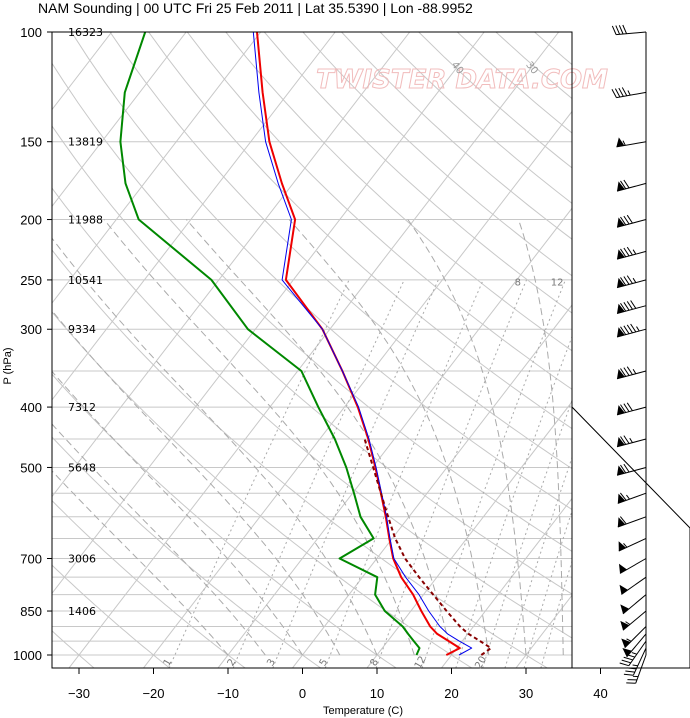  Describe the element at coordinates (232, 662) in the screenshot. I see `mixing-ratio-bottom-label: 2` at that location.